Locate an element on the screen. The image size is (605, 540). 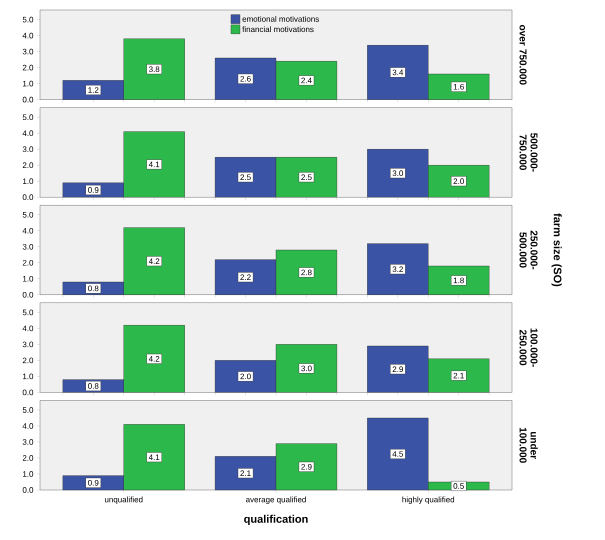
y2-axis-title: 500.000-750.000 is located at coordinates (529, 152).